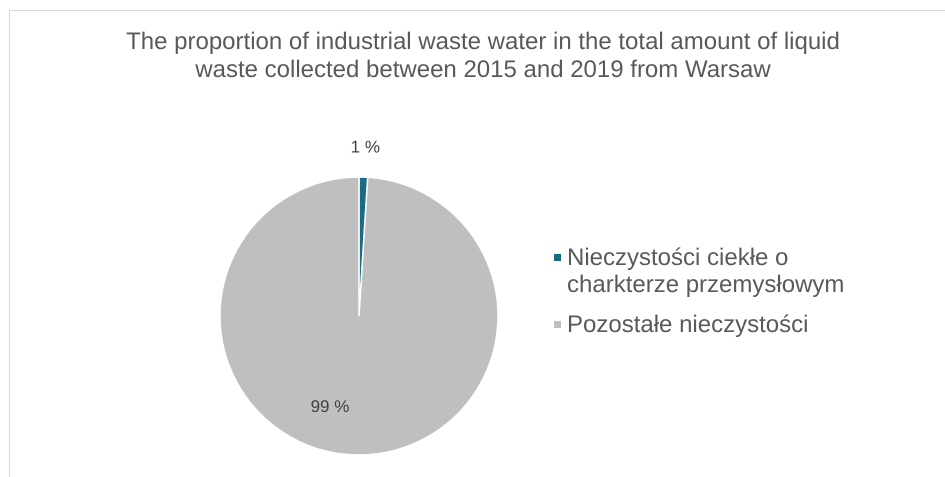  I want to click on data-label: 1 %, so click(365, 147).